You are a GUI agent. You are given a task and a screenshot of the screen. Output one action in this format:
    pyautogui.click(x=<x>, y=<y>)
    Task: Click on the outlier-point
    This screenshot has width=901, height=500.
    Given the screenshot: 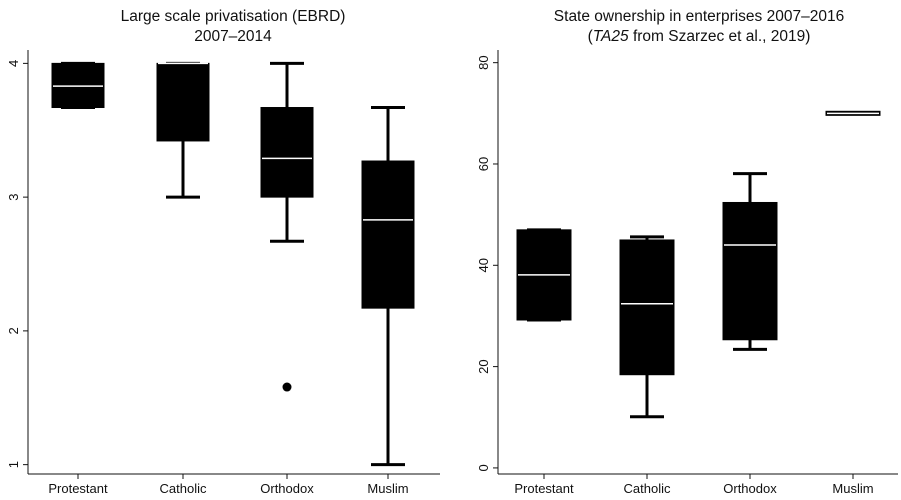 What is the action you would take?
    pyautogui.click(x=287, y=387)
    